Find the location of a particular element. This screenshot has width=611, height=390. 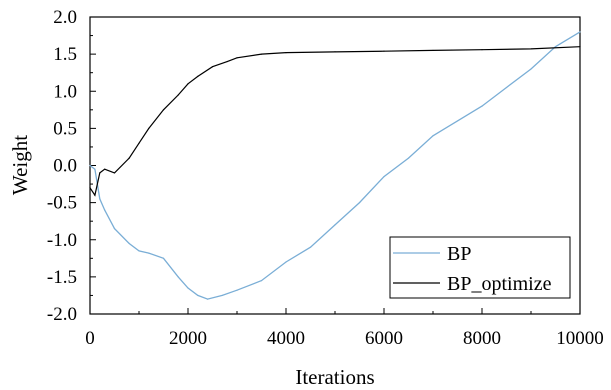

y-tick-label: 0.0 is located at coordinates (65, 166).